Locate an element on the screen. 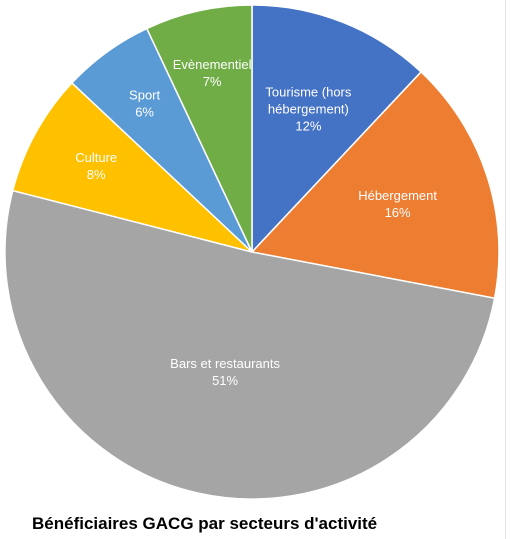 This screenshot has height=539, width=510. slice-category-label: Hébergement is located at coordinates (397, 195).